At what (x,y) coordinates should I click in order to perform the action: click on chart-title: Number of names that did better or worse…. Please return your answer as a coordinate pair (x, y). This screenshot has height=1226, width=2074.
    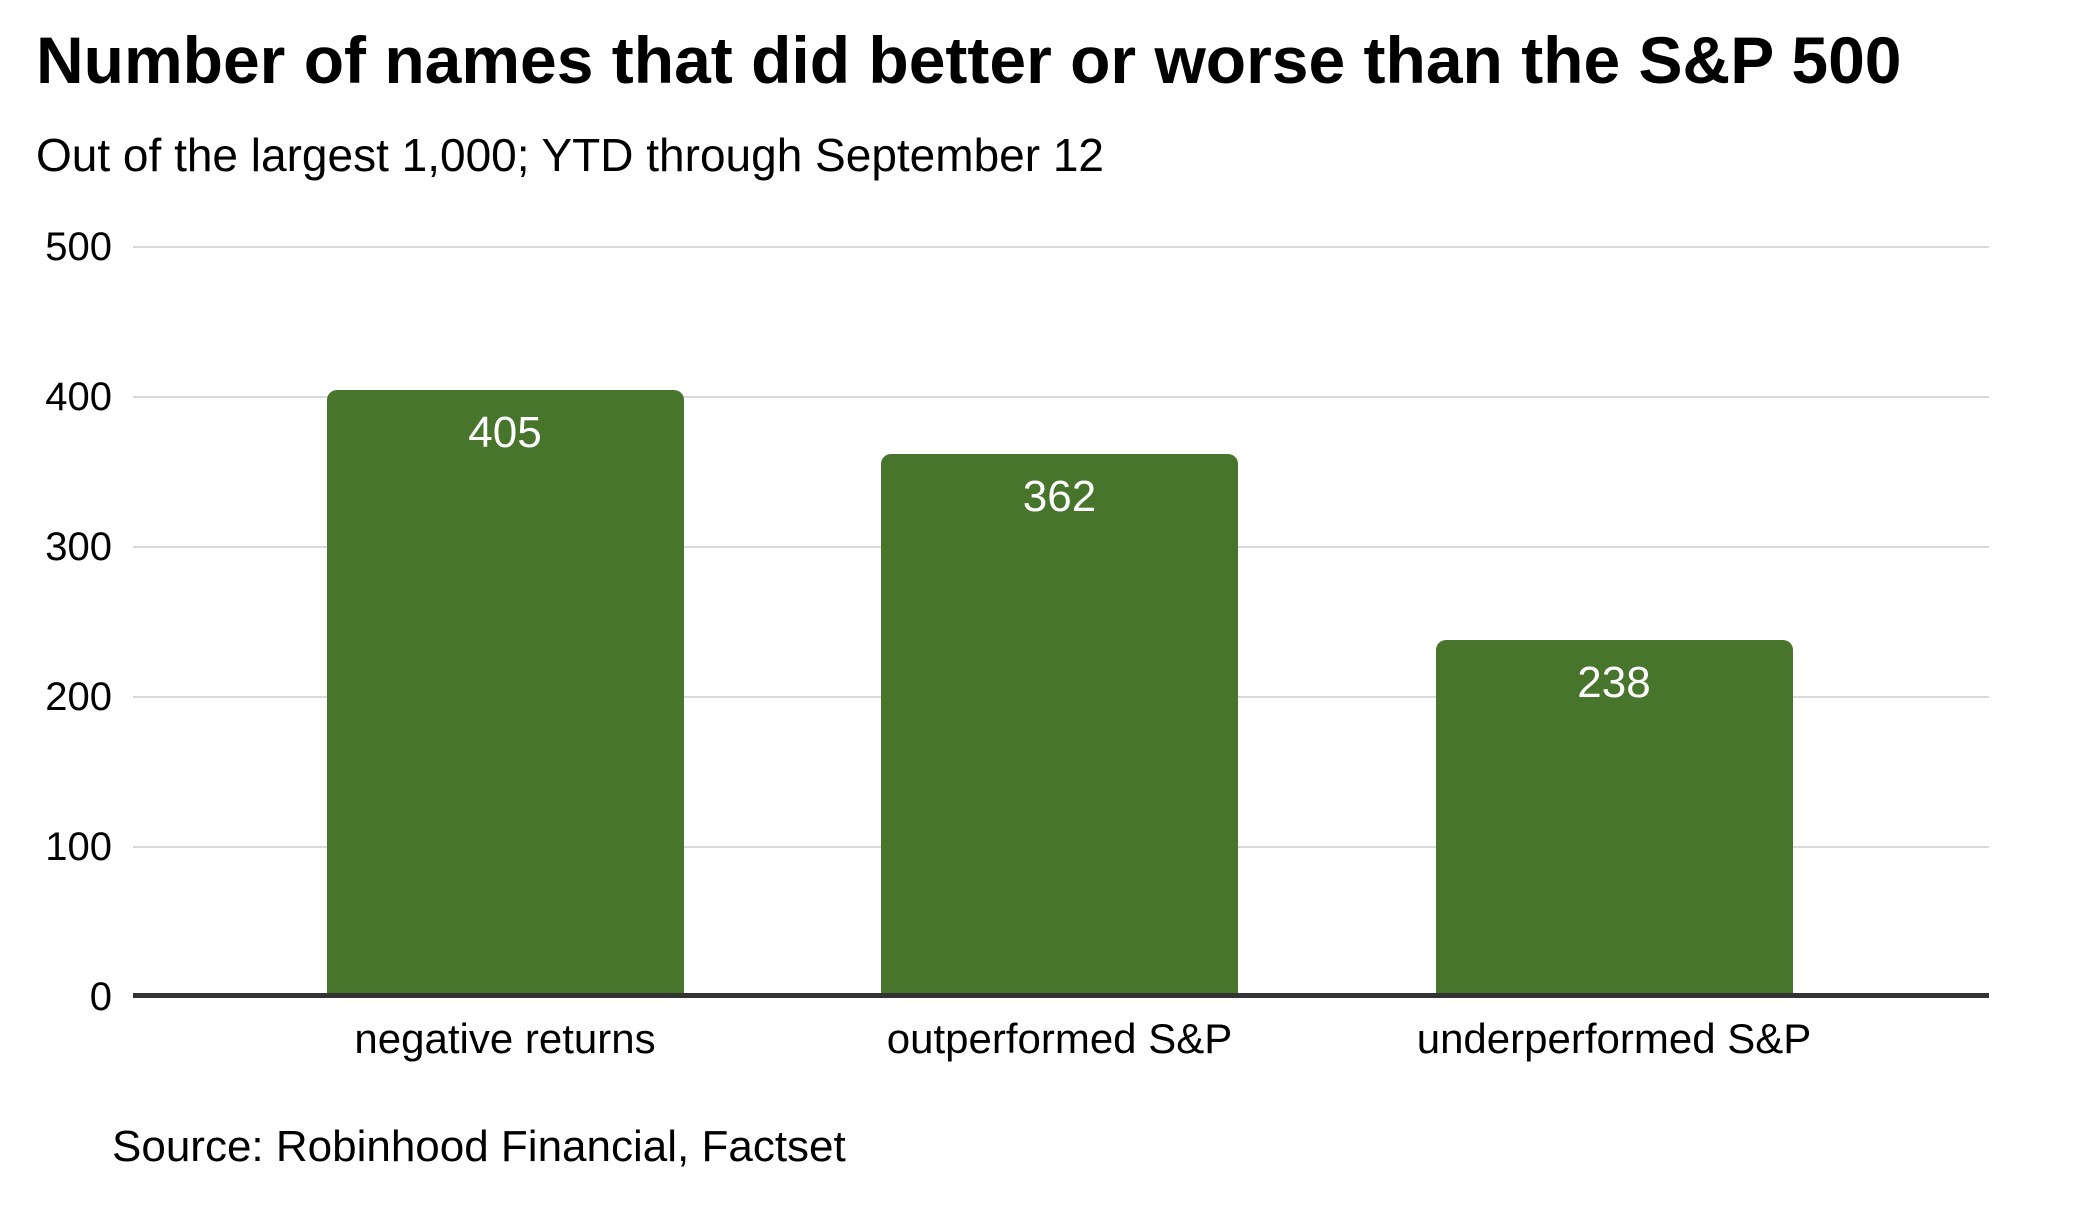
    Looking at the image, I should click on (969, 60).